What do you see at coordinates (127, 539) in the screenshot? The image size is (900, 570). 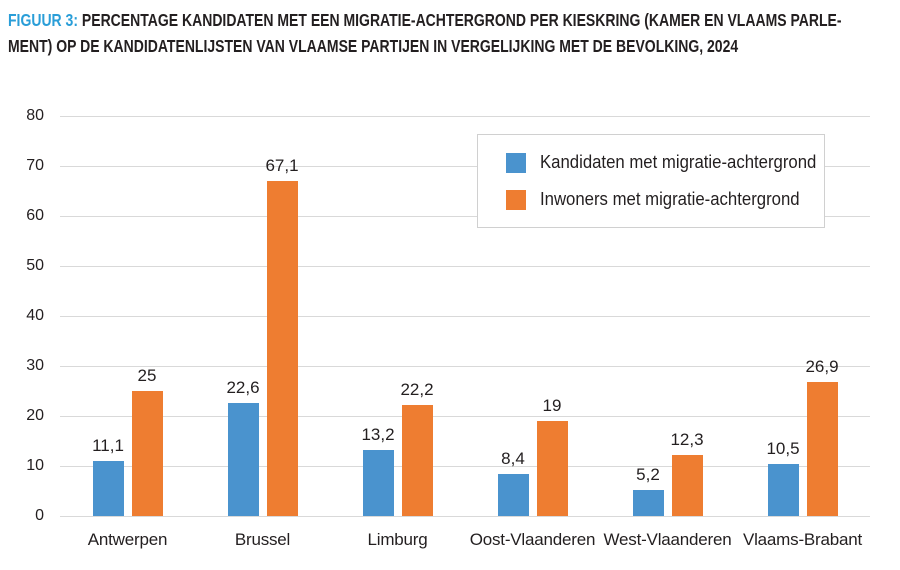 I see `category-label-antwerpen: Antwerpen` at bounding box center [127, 539].